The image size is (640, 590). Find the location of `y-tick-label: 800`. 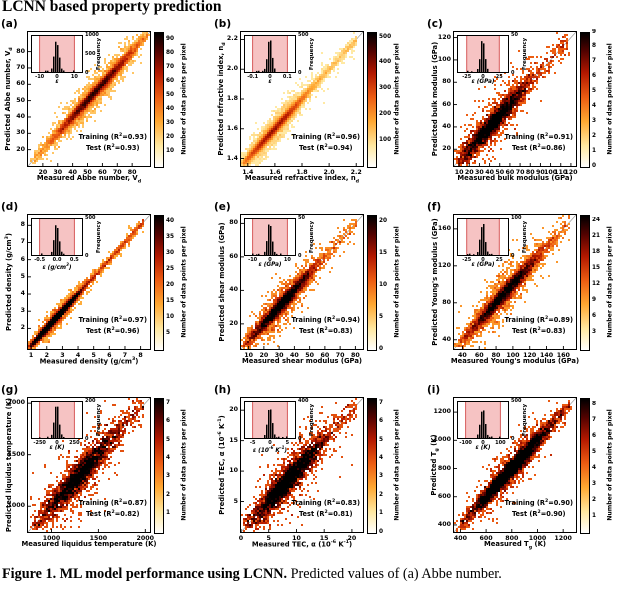

y-tick-label: 800 is located at coordinates (444, 468).